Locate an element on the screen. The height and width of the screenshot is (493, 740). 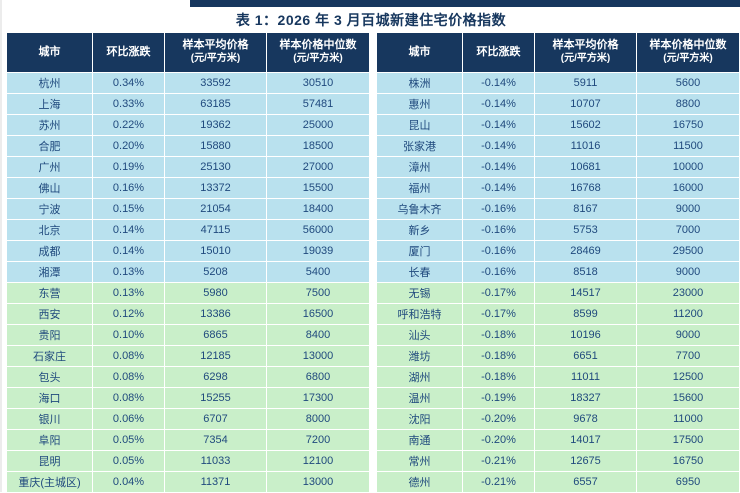
table-row: 昆明 0.05% 11033 12100 is located at coordinates (188, 461).